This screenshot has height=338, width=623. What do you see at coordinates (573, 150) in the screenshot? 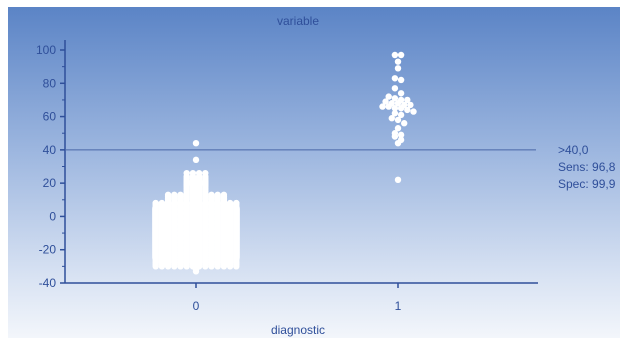
I see `cutoff-value-label: >40,0` at bounding box center [573, 150].